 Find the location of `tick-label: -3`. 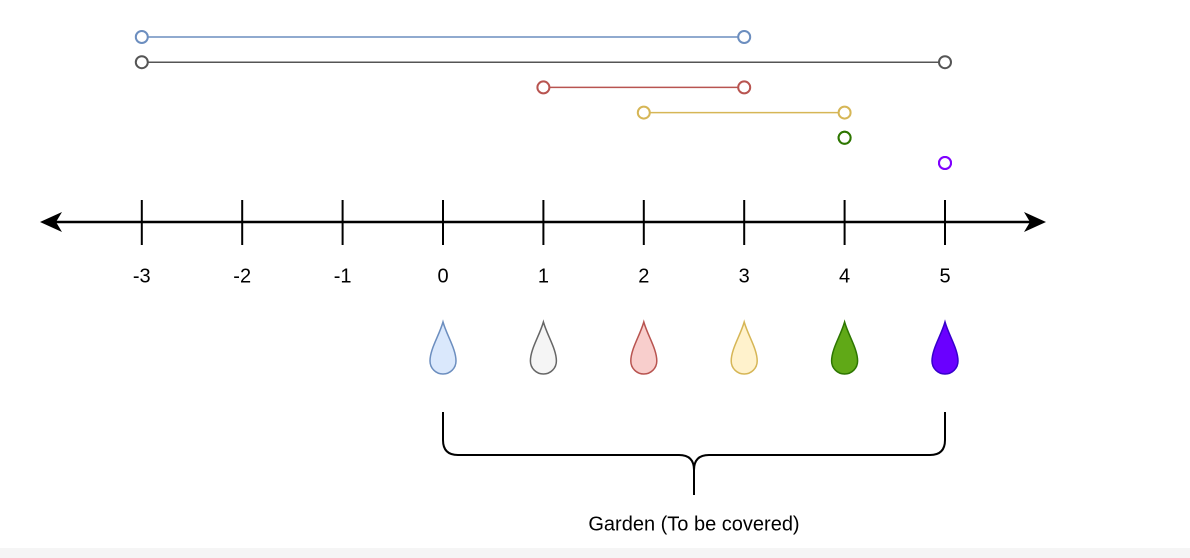

tick-label: -3 is located at coordinates (142, 276).